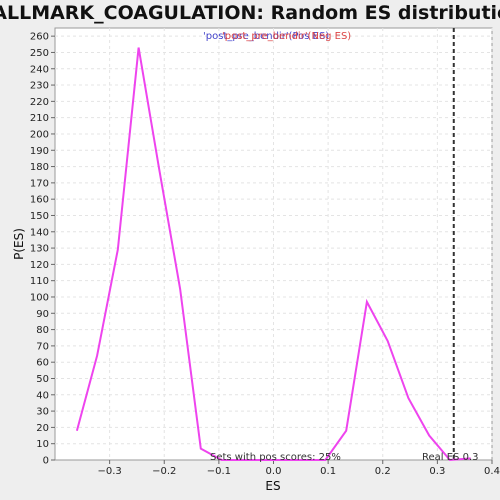 The height and width of the screenshot is (500, 500). What do you see at coordinates (46, 461) in the screenshot?
I see `y-tick-label: 0` at bounding box center [46, 461].